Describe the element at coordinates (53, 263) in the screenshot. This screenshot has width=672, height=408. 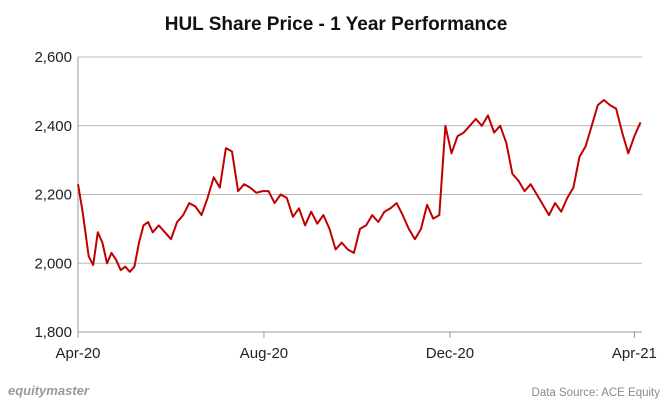
I see `y-tick-label: 2,000` at that location.